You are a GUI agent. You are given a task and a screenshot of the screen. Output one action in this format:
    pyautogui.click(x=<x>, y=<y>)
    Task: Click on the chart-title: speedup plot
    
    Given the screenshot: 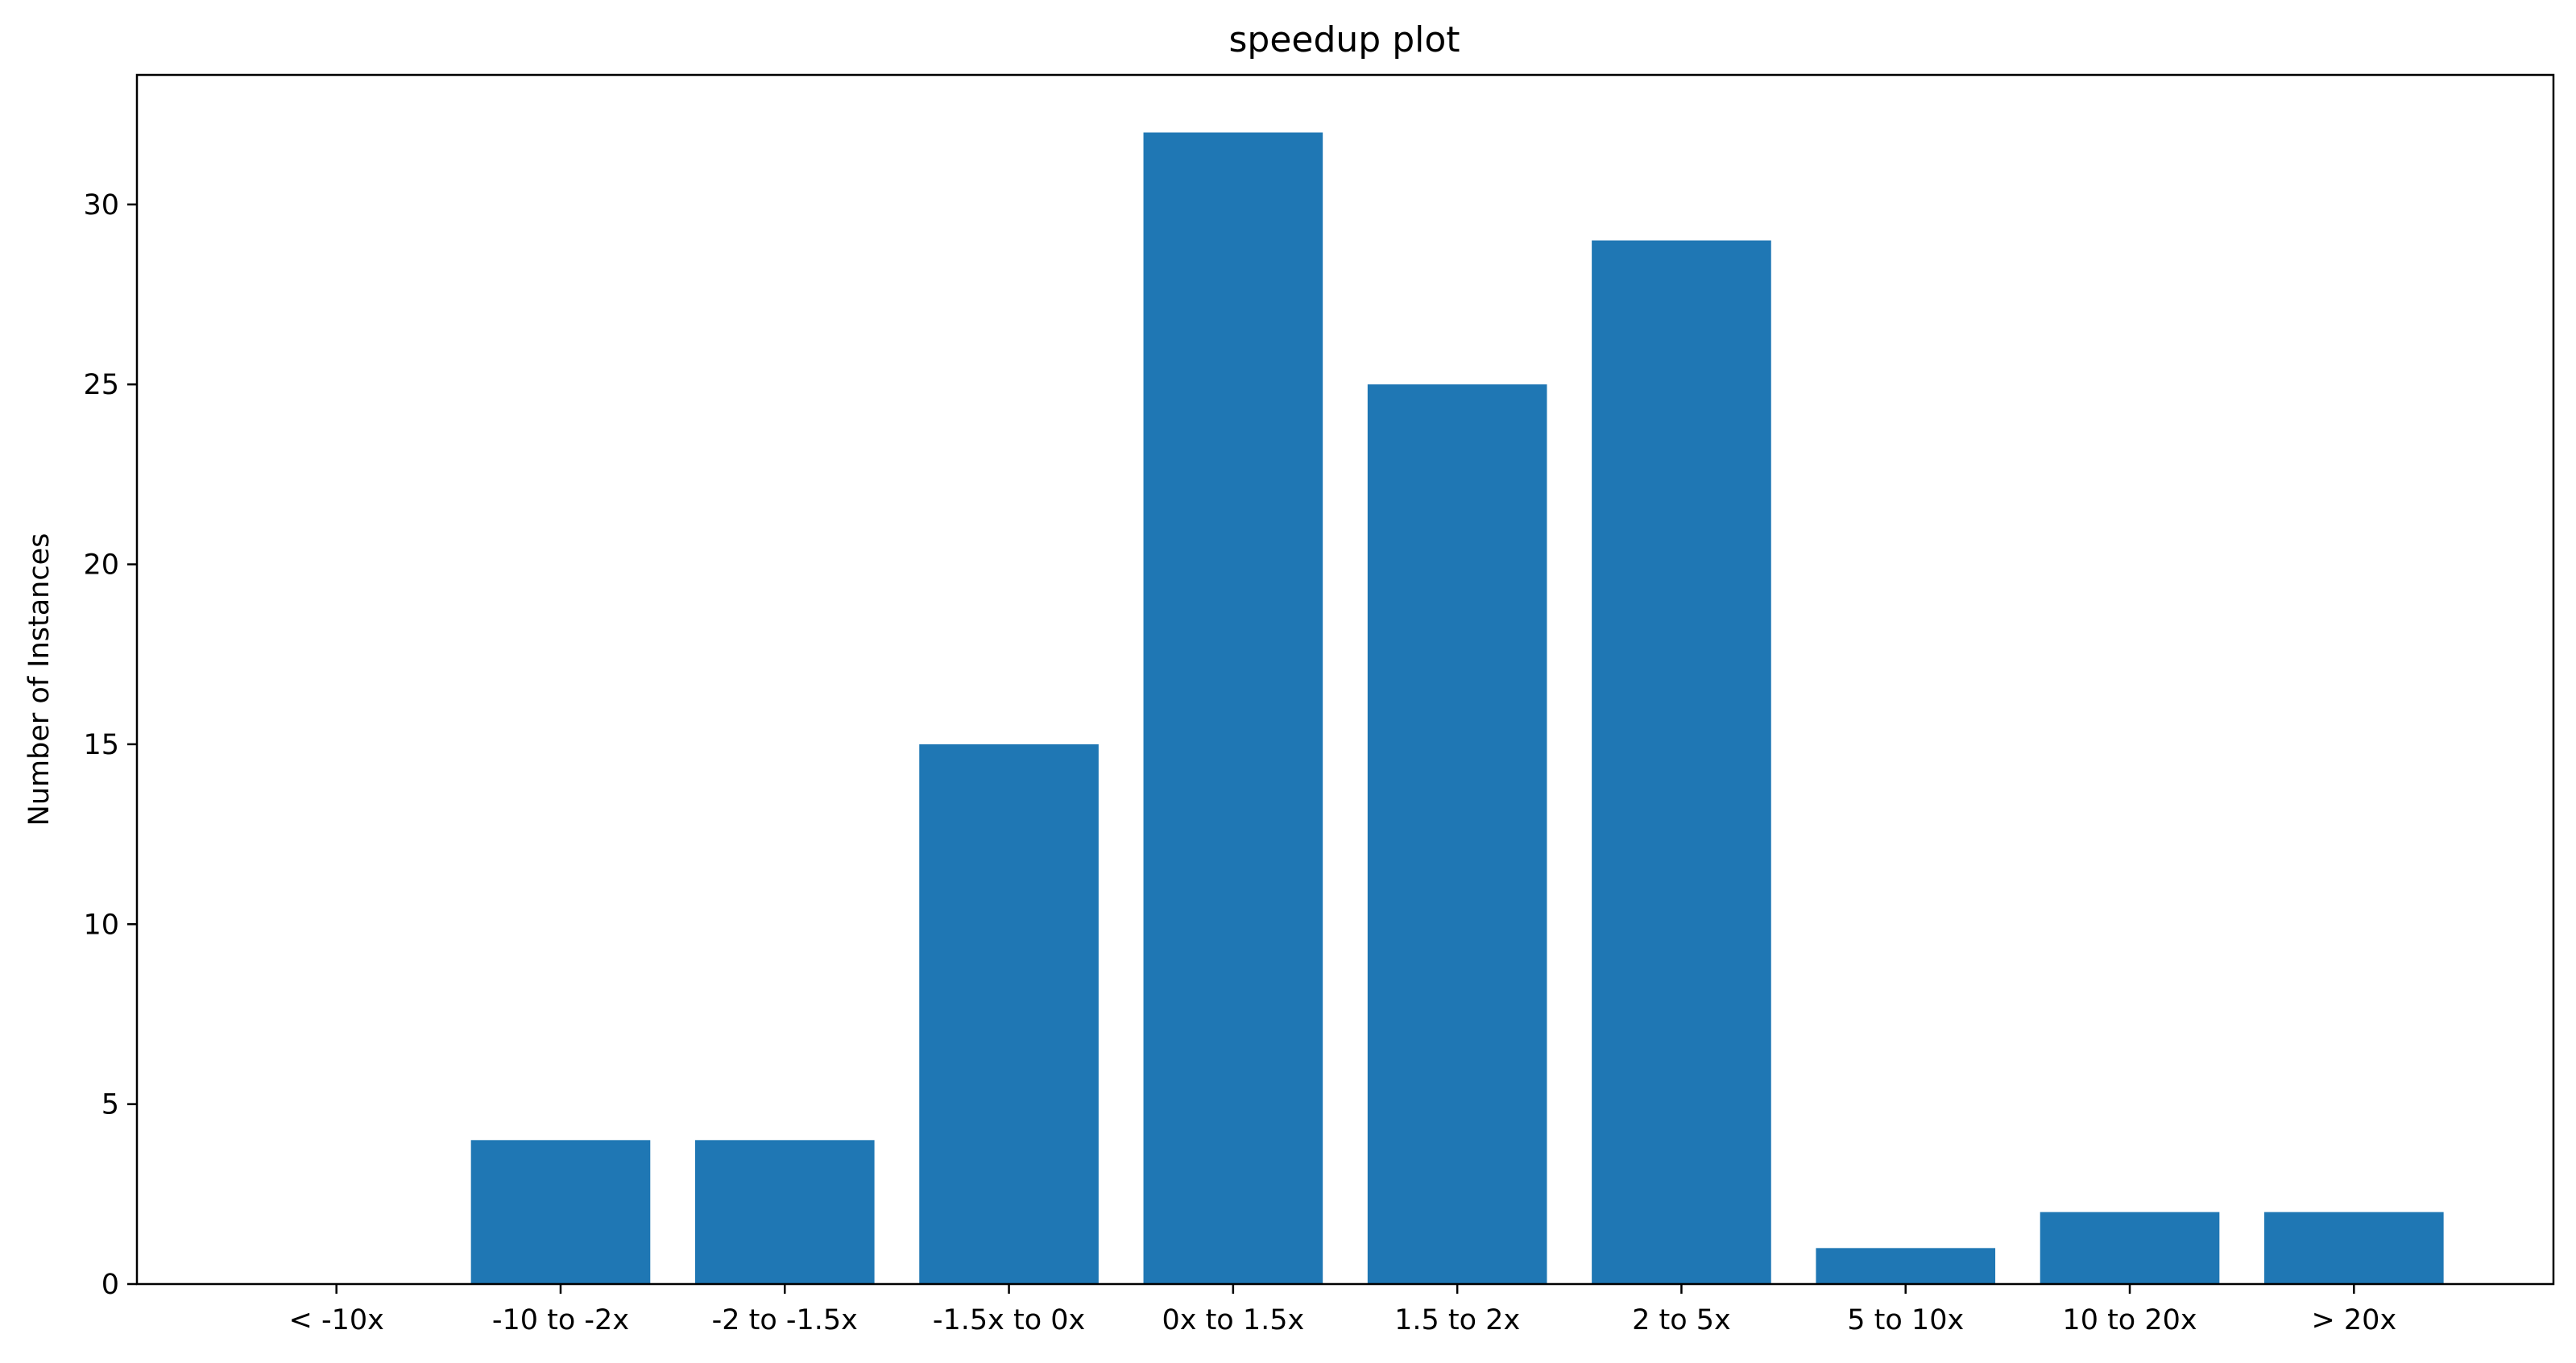 What is the action you would take?
    pyautogui.click(x=1344, y=39)
    